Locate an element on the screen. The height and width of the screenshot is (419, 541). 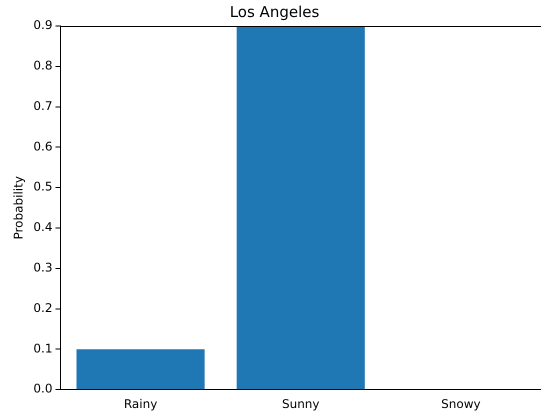
chart-title: Los Angeles is located at coordinates (275, 11).